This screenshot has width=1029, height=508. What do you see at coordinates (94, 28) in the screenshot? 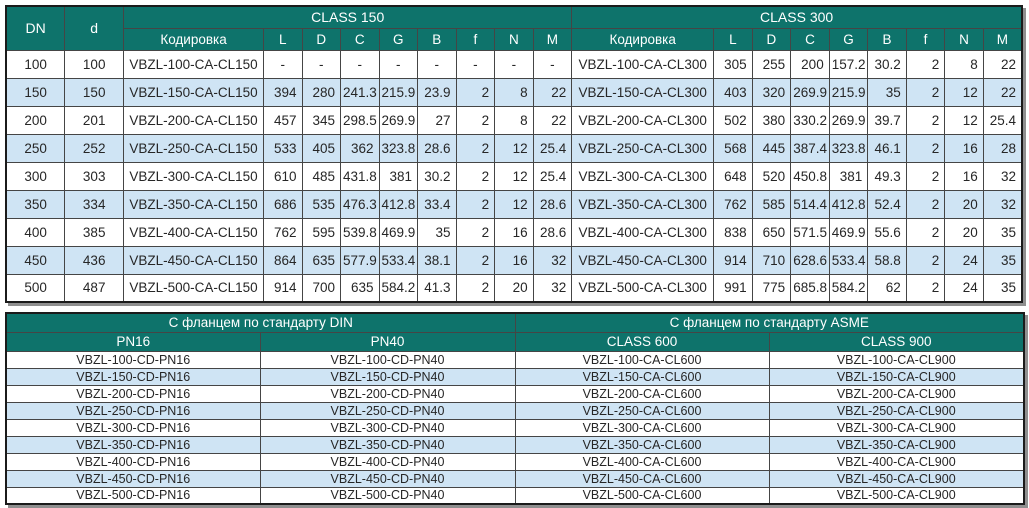
I see `column-header-d: d` at bounding box center [94, 28].